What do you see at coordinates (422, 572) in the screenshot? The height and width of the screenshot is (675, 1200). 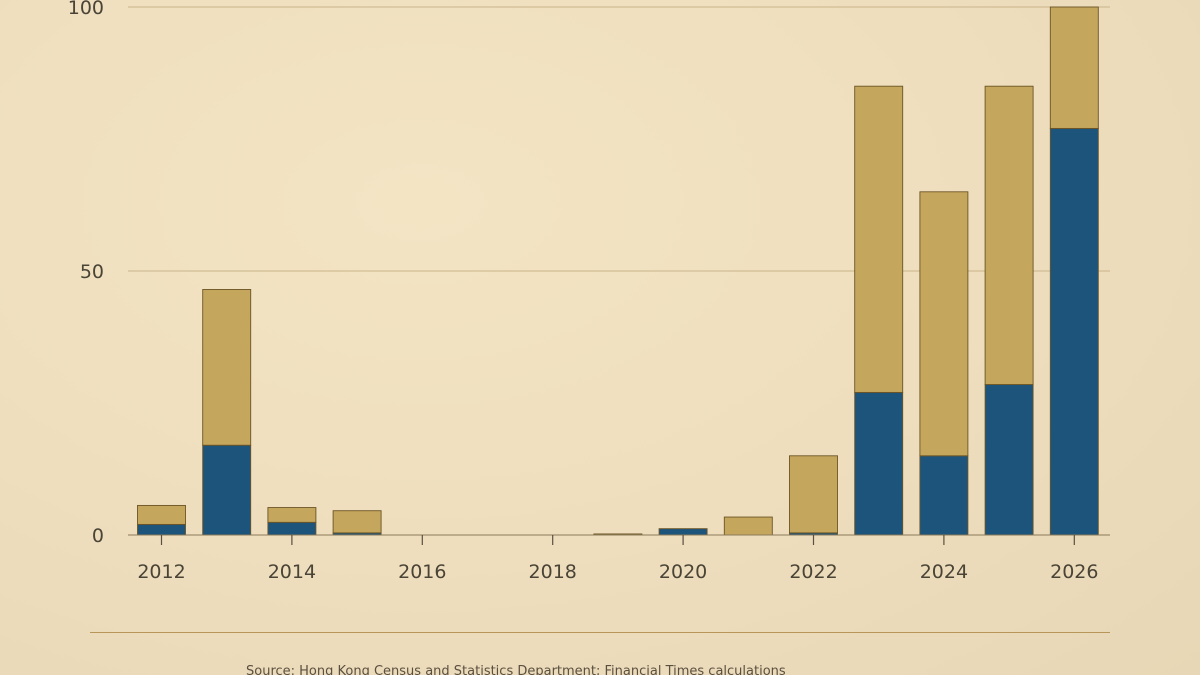 I see `x-tick-label: 2016` at bounding box center [422, 572].